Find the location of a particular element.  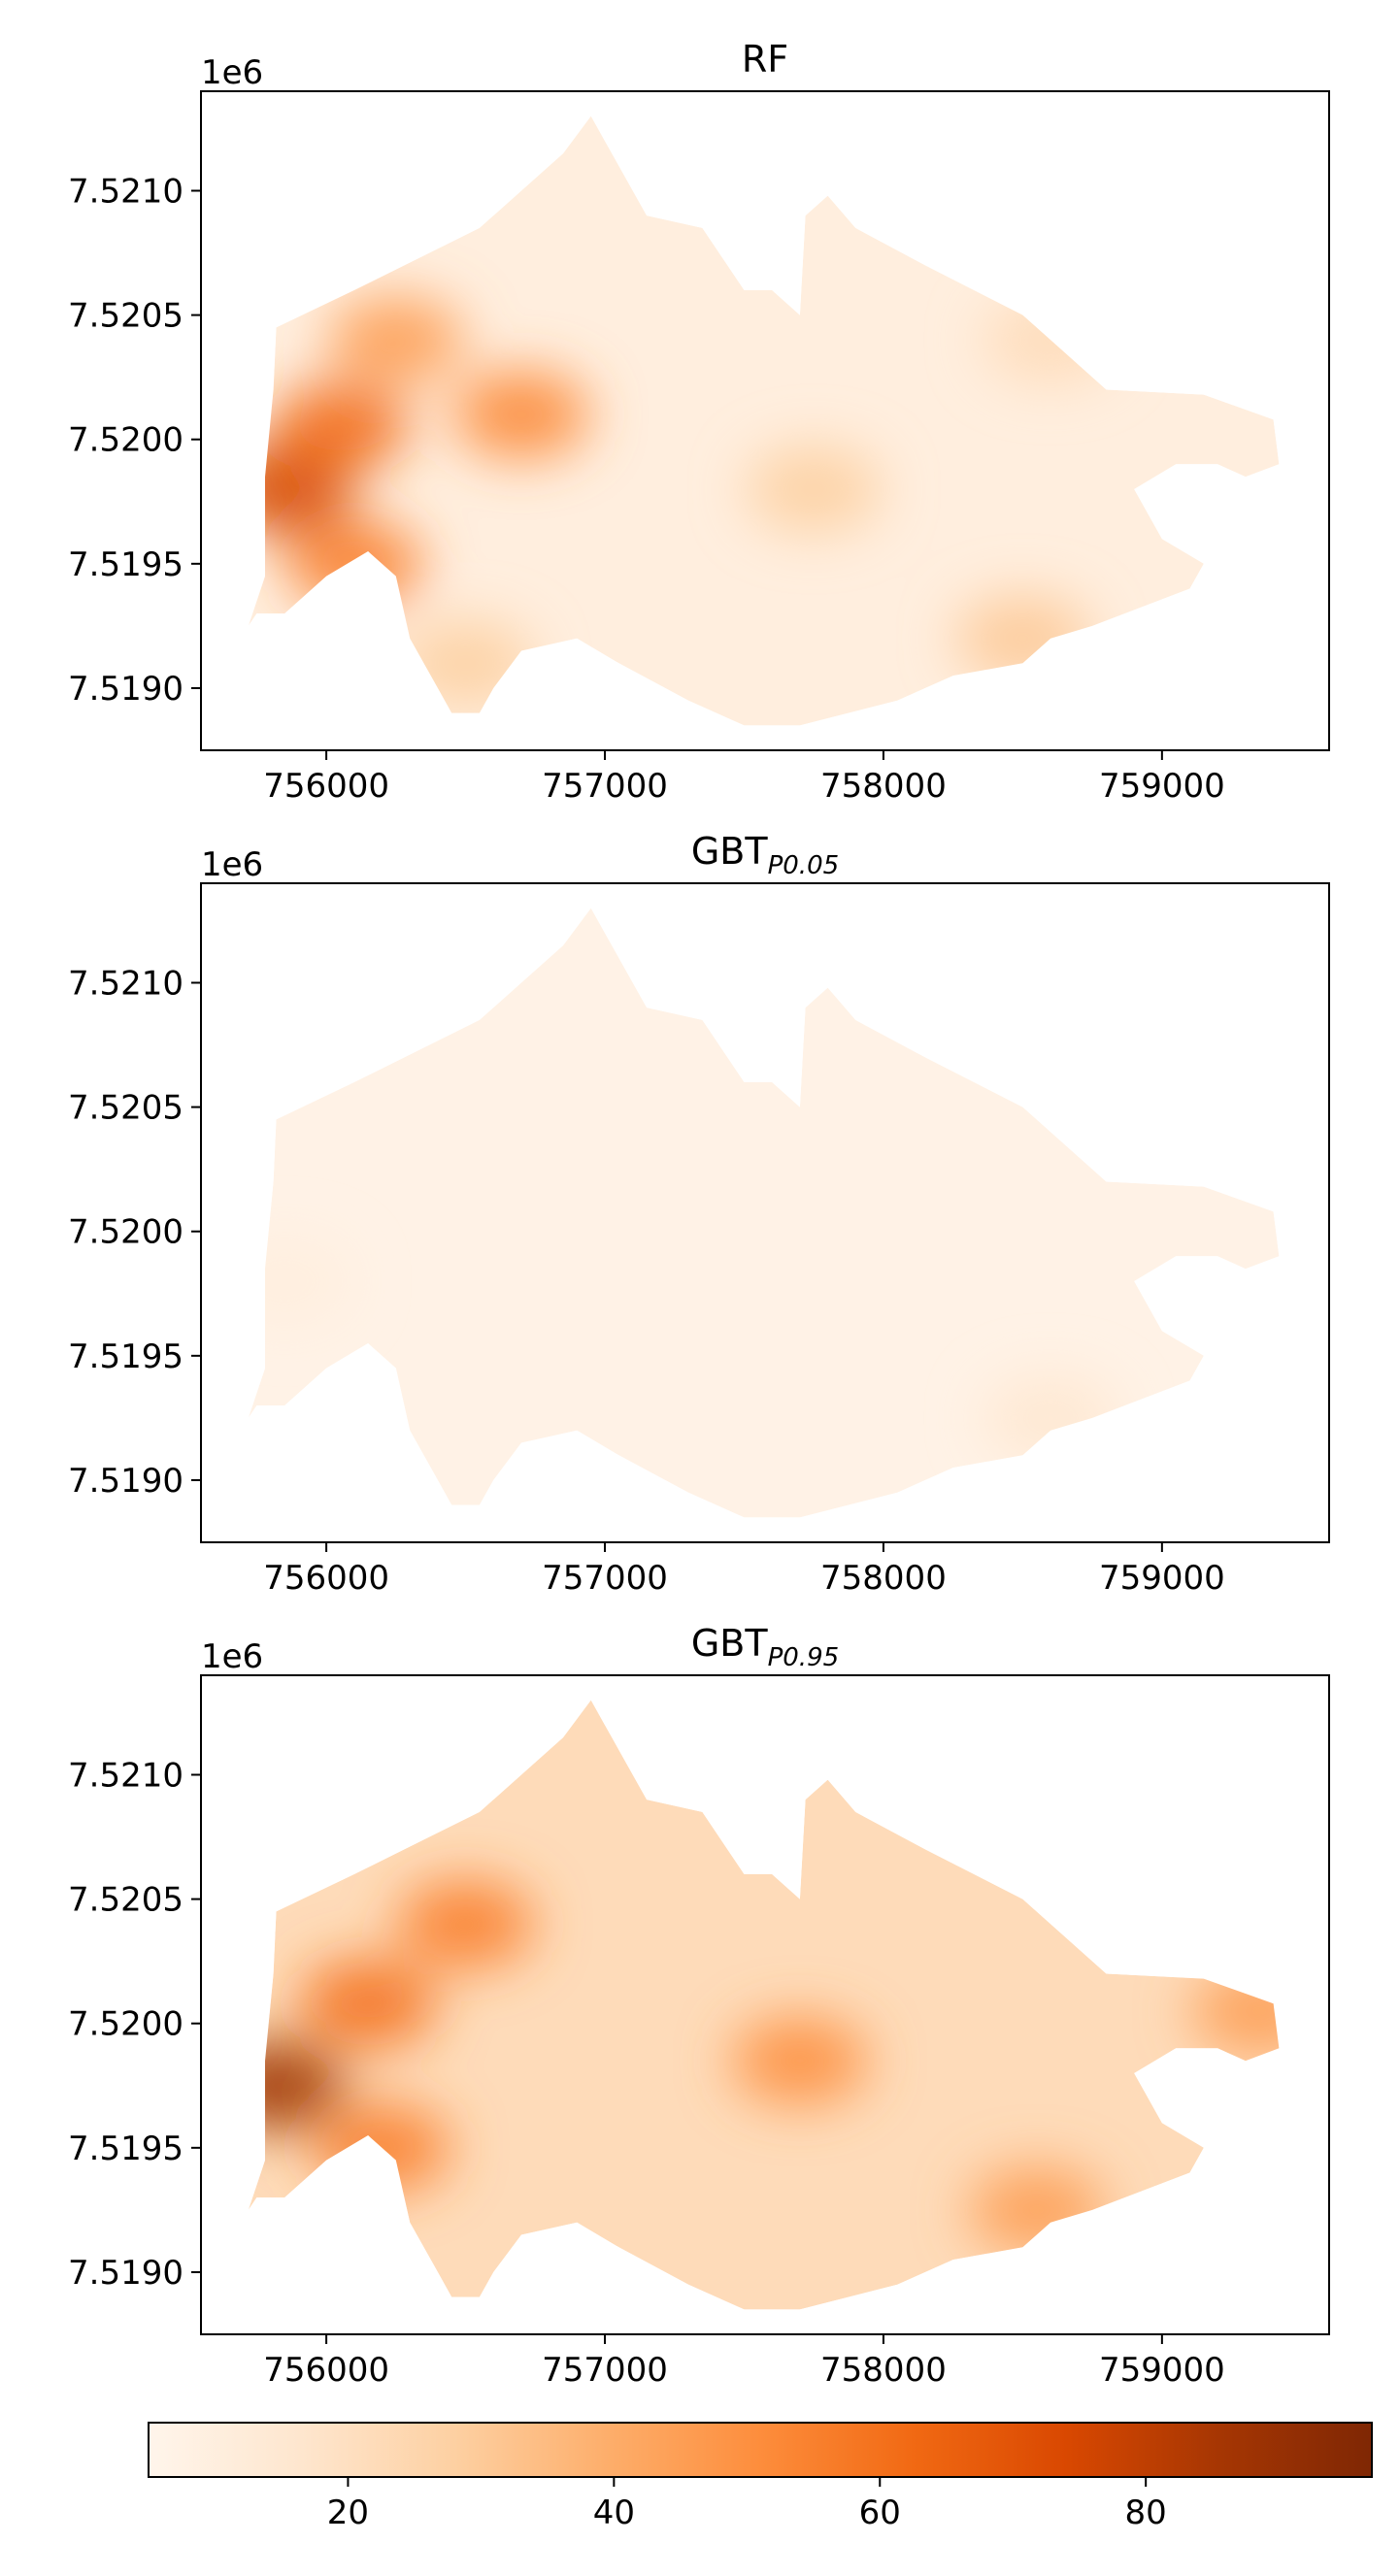

colorbar-tick-label: 60 is located at coordinates (880, 2512).